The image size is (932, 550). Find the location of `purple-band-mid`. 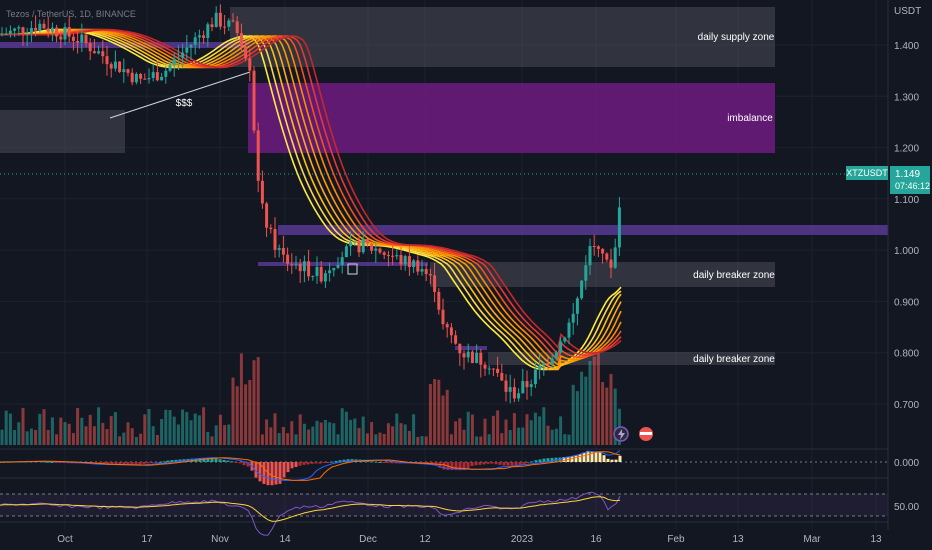

purple-band-mid is located at coordinates (583, 230).